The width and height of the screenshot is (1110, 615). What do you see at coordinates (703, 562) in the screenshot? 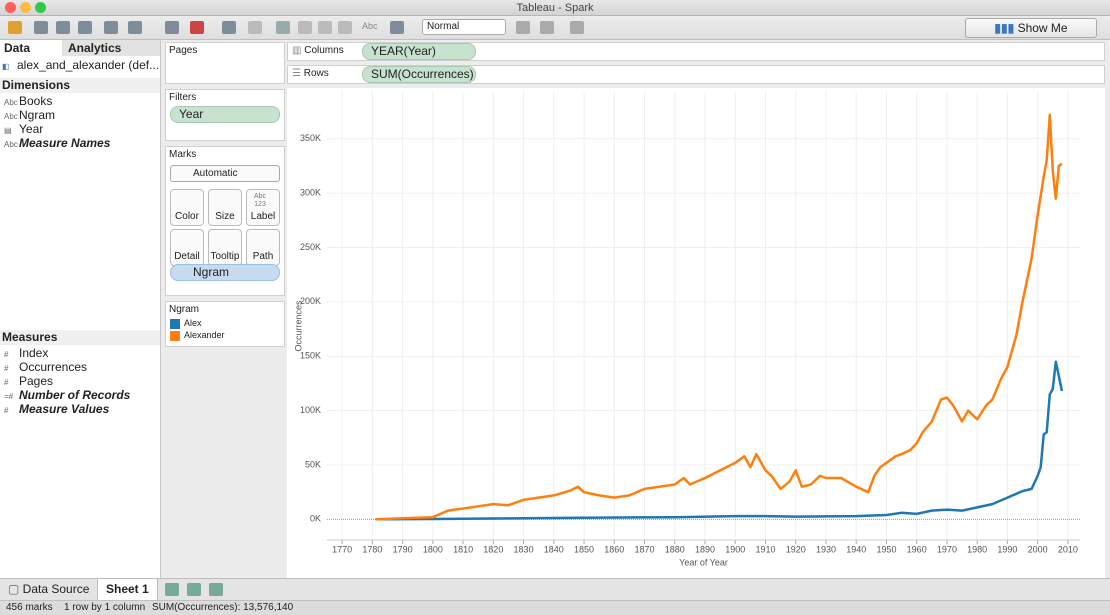
I see `x-axis-title: Year of Year` at bounding box center [703, 562].